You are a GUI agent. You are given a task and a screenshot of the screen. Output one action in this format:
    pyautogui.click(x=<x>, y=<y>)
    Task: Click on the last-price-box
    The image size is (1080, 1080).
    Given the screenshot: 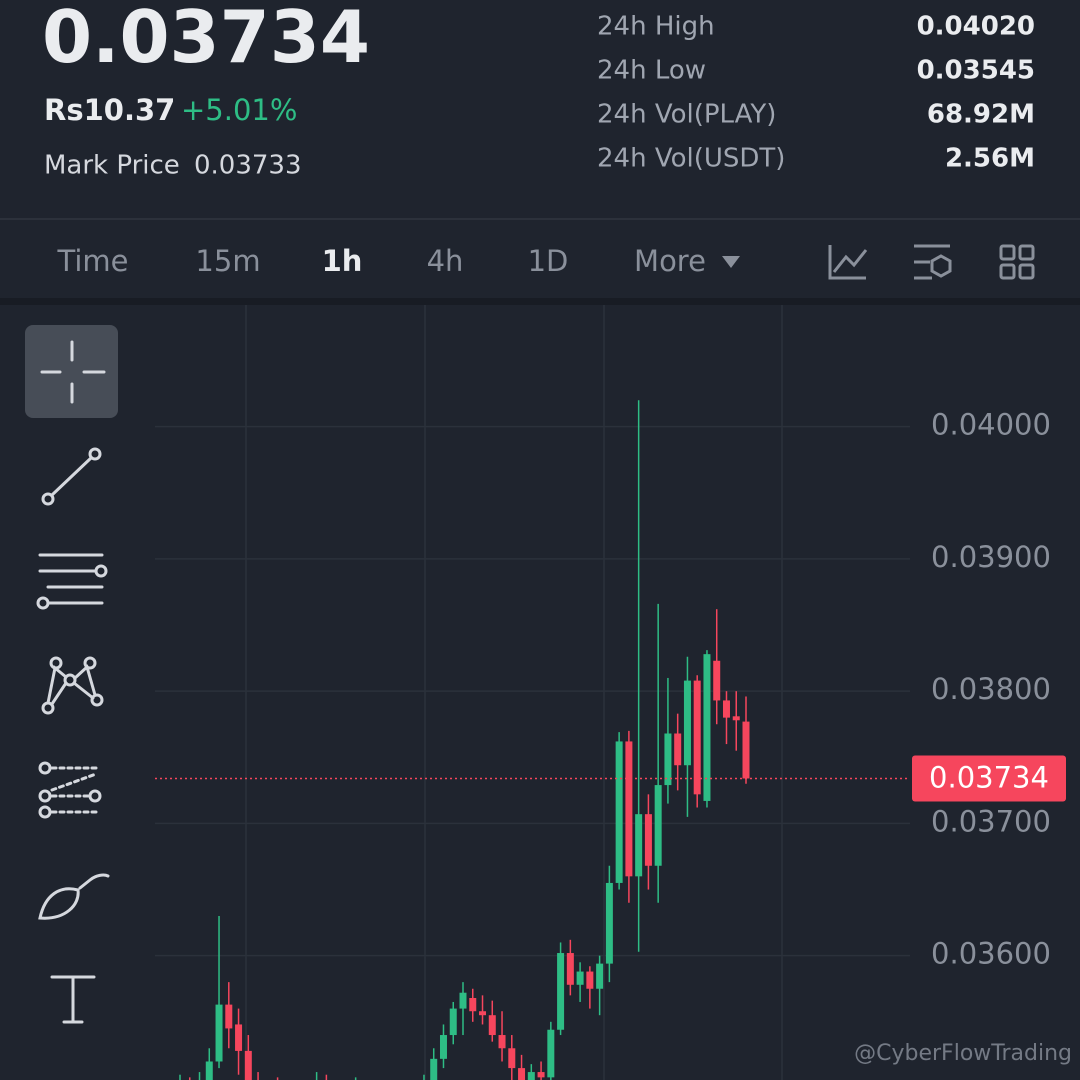 What is the action you would take?
    pyautogui.click(x=989, y=778)
    